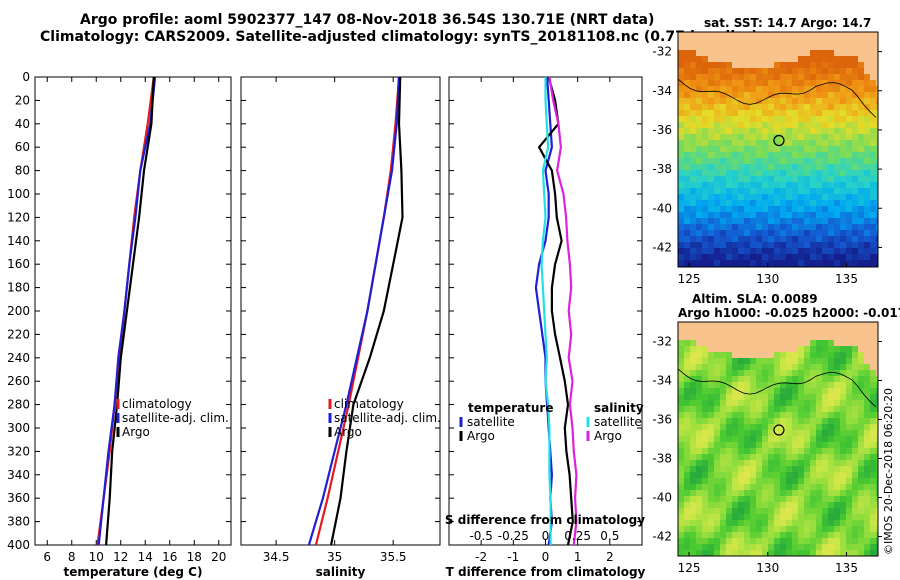 The image size is (900, 580). Describe the element at coordinates (18, 264) in the screenshot. I see `depth-tick-label: 160` at that location.